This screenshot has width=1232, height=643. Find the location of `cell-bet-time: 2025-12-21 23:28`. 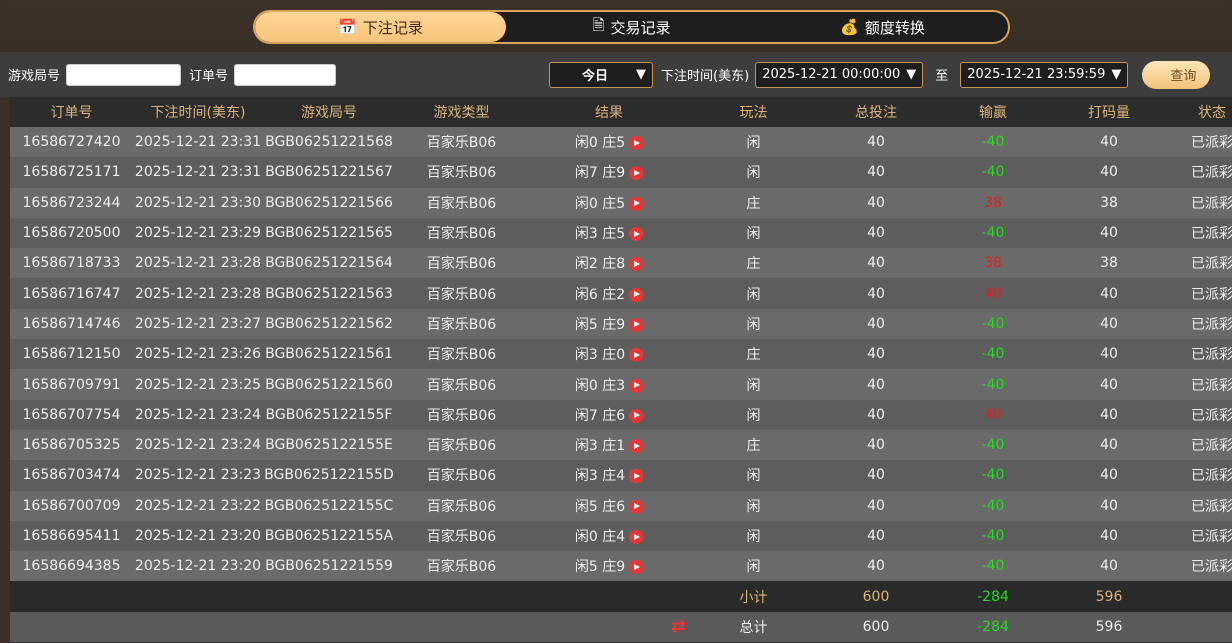

cell-bet-time: 2025-12-21 23:28 is located at coordinates (198, 293).